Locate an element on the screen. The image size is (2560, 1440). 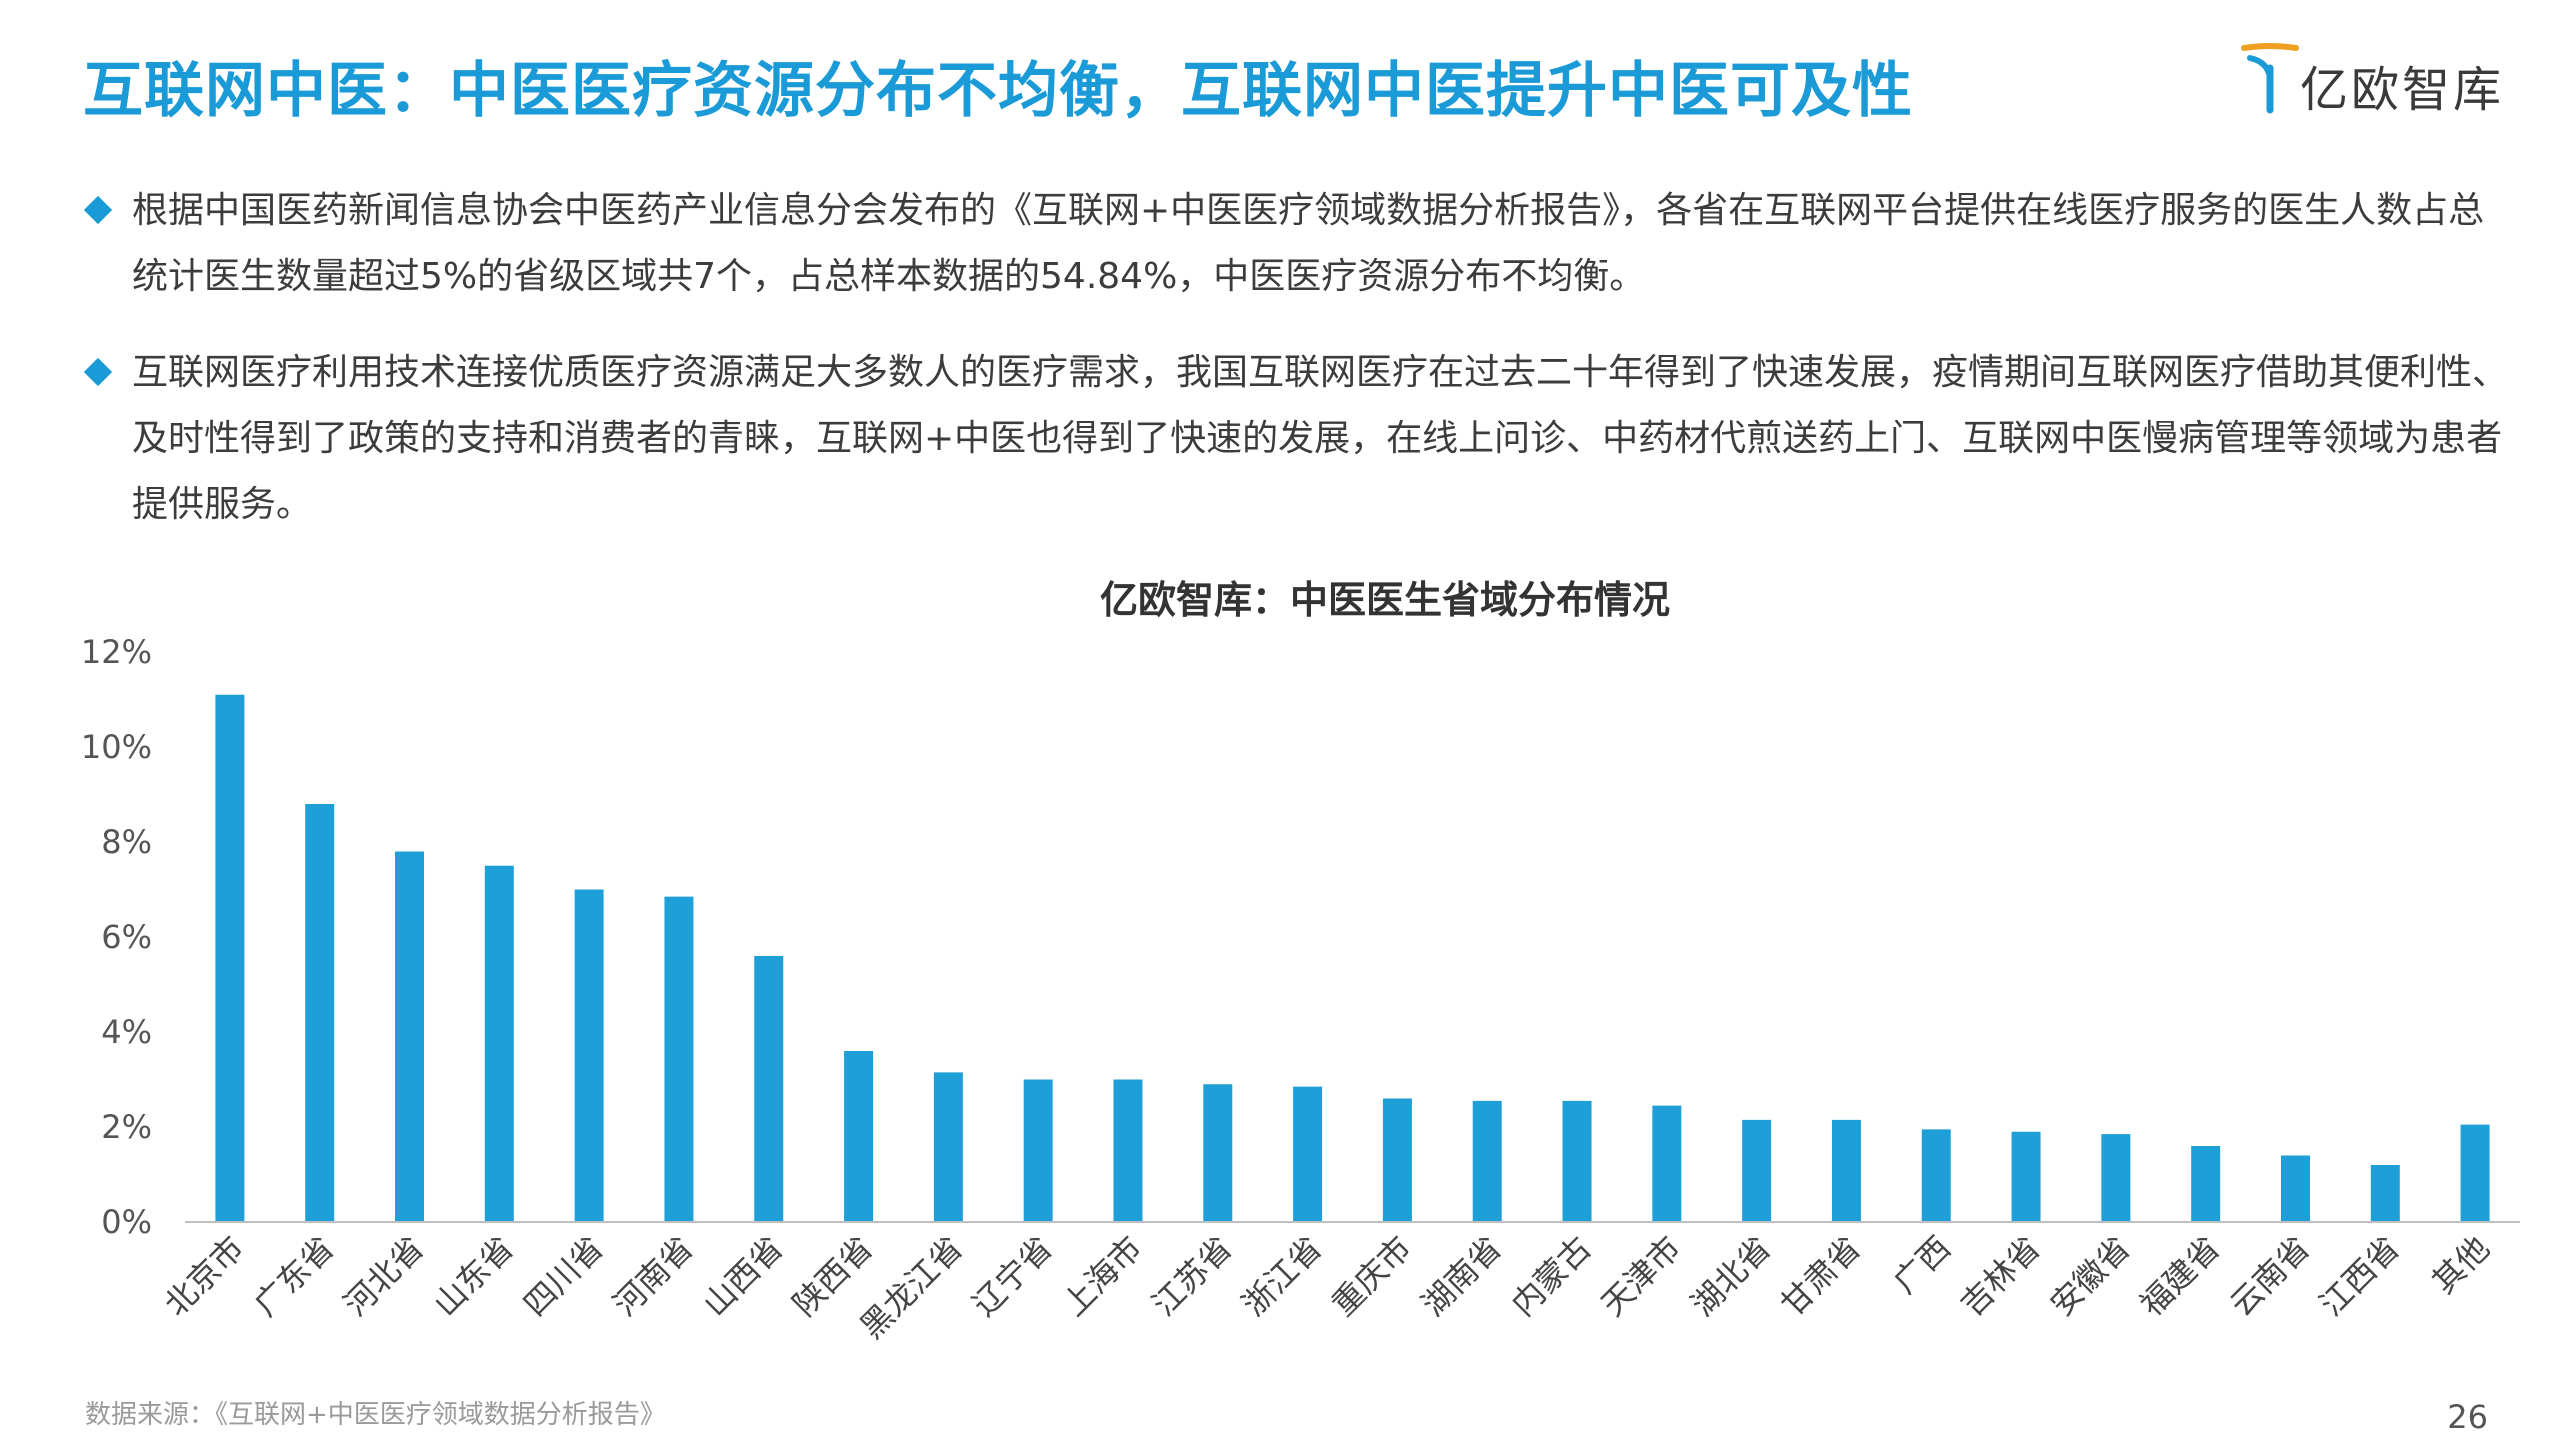
y-tick-label: 12% is located at coordinates (116, 652).